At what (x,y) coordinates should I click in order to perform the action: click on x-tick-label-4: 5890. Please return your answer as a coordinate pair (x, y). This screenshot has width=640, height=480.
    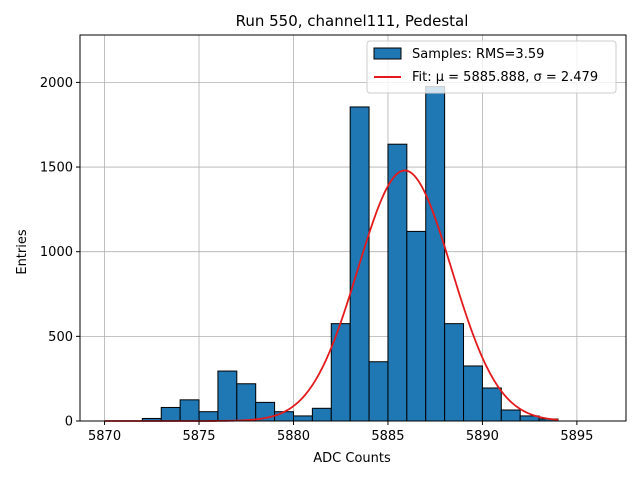
    Looking at the image, I should click on (482, 436).